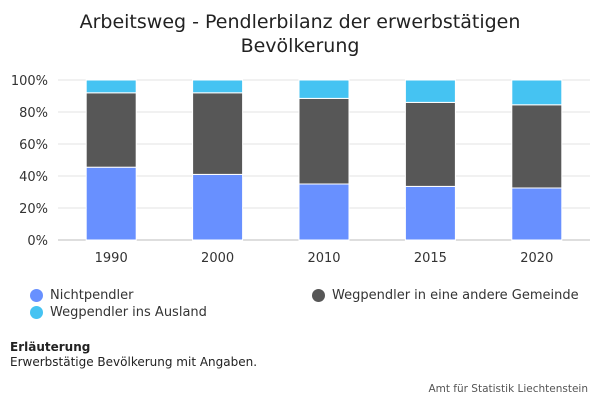 This screenshot has height=400, width=600. I want to click on x-axis: 1990 2000 2010 2015 2020, so click(324, 258).